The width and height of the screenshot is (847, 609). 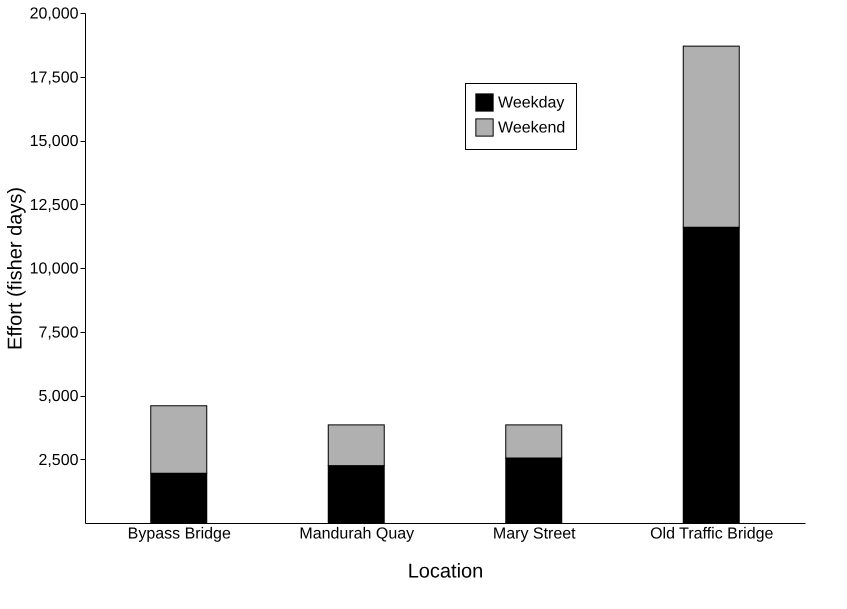 What do you see at coordinates (712, 534) in the screenshot?
I see `x-tick-label: Old Traffic Bridge` at bounding box center [712, 534].